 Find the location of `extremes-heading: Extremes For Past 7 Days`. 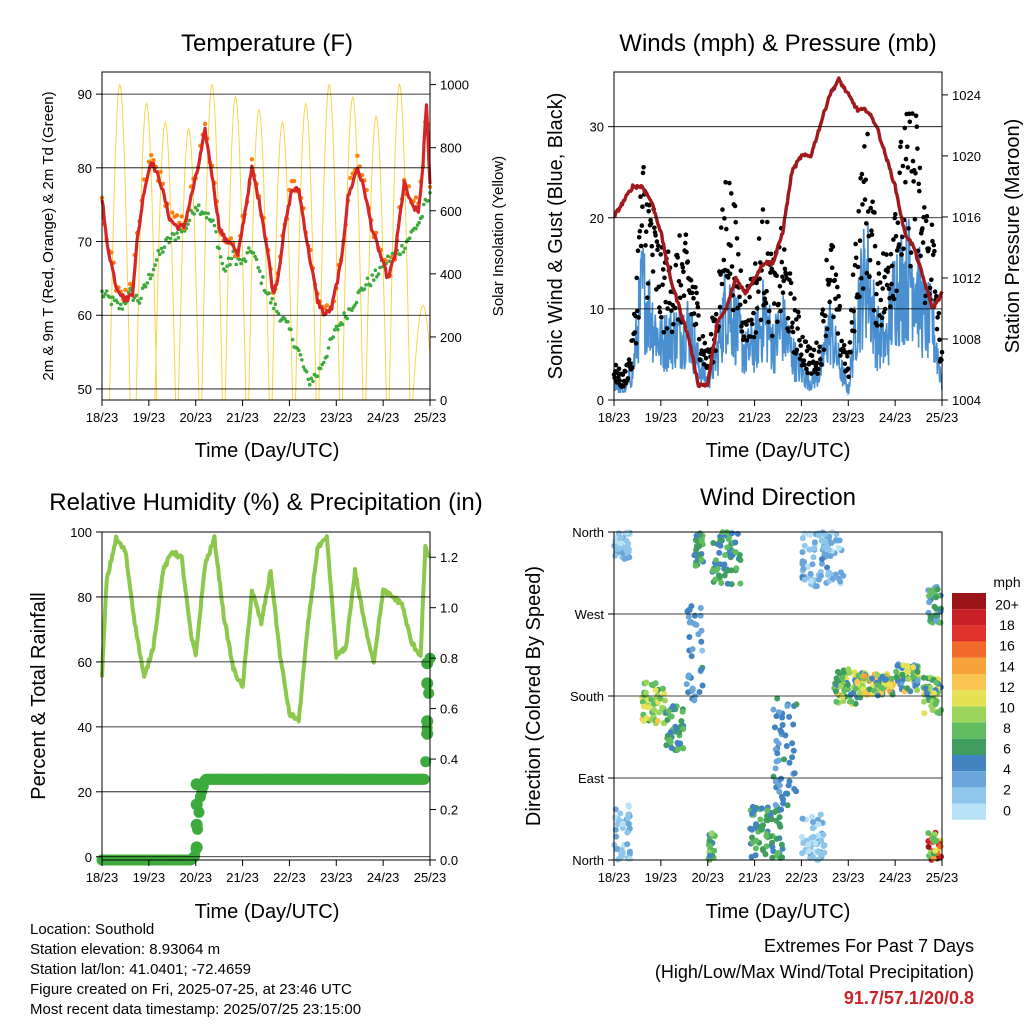

extremes-heading: Extremes For Past 7 Days is located at coordinates (868, 946).